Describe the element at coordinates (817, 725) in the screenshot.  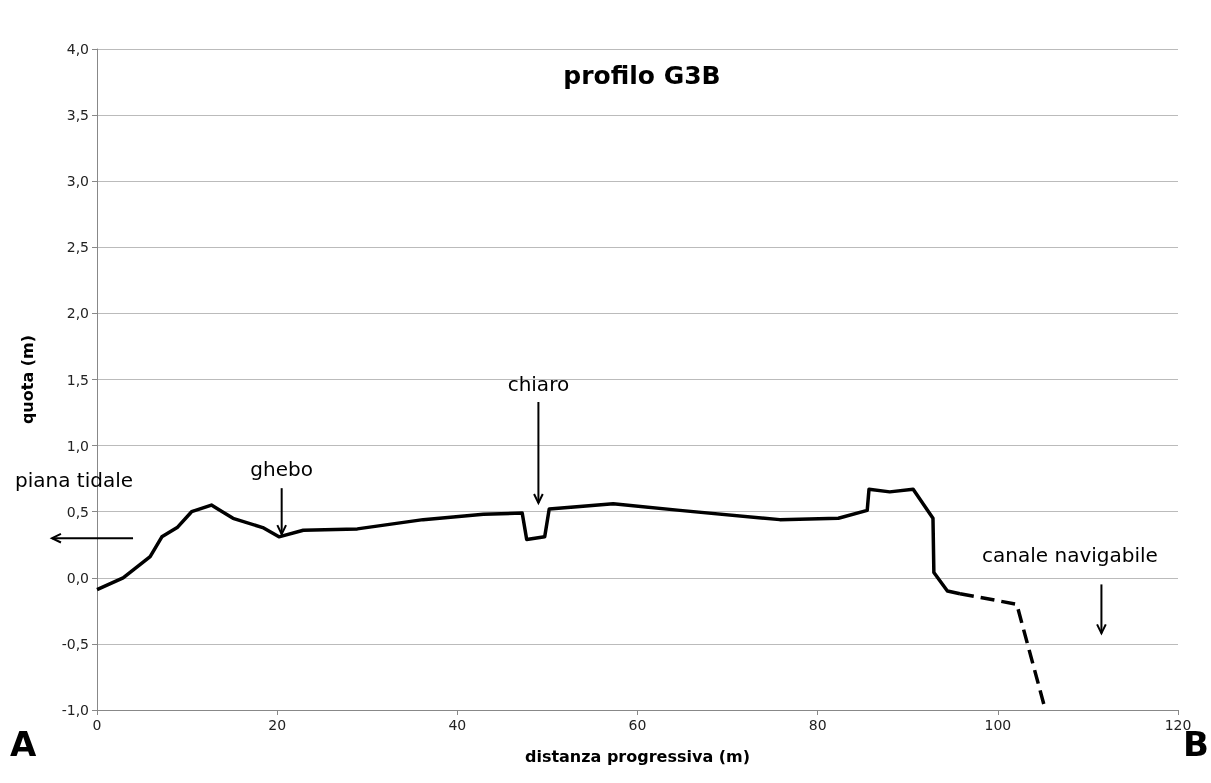
I see `x-tick-label: 80` at that location.